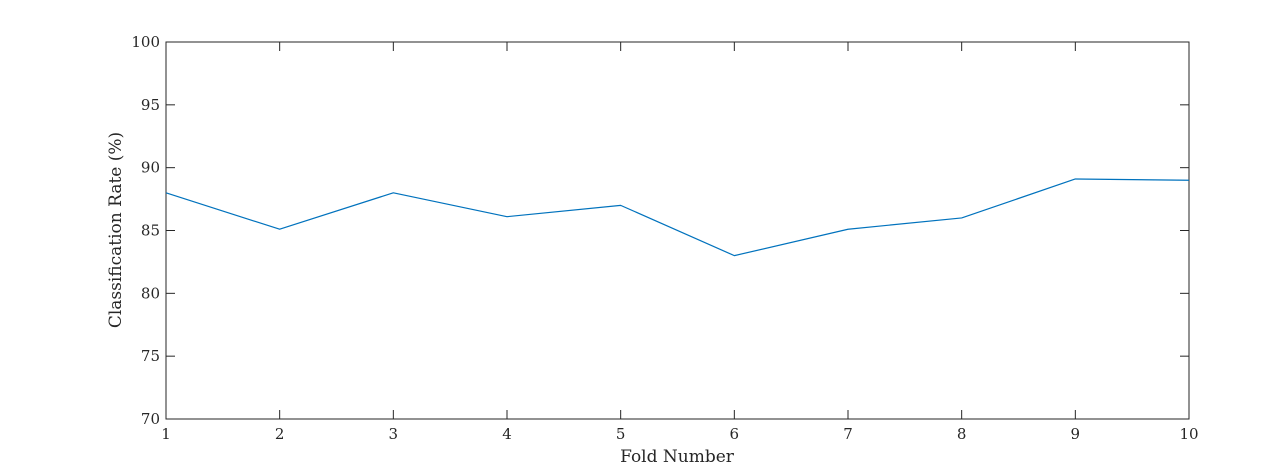  What do you see at coordinates (1076, 434) in the screenshot?
I see `x-tick-label: 9` at bounding box center [1076, 434].